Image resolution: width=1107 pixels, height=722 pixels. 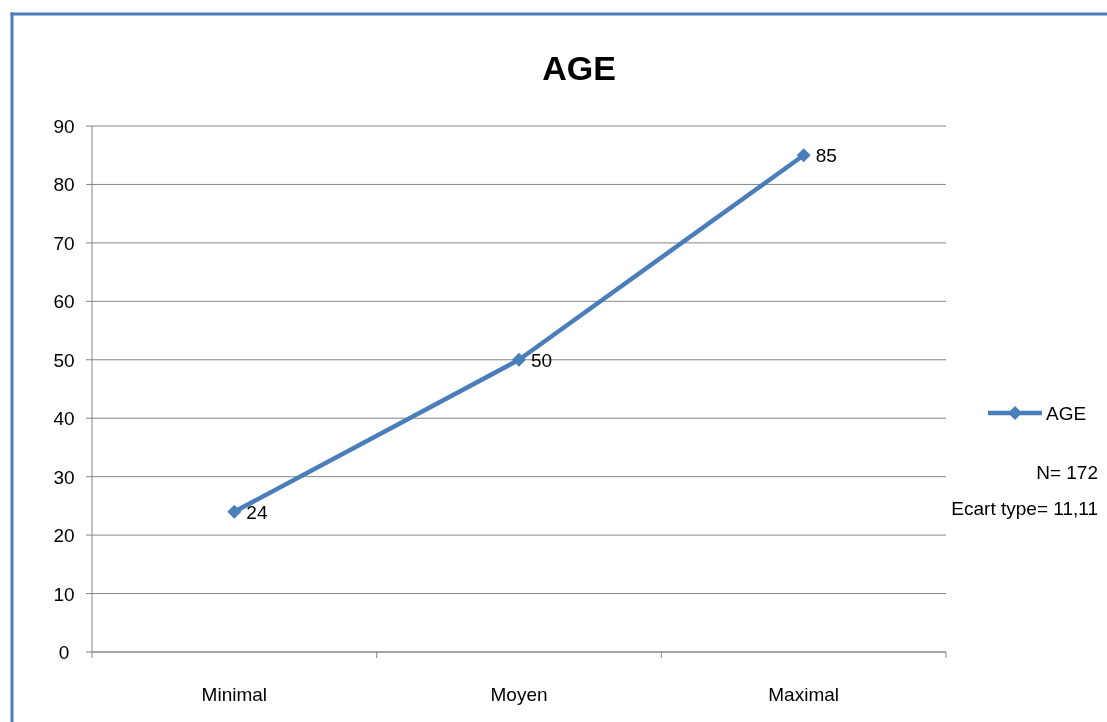 I want to click on y-tick-label: 10, so click(x=64, y=594).